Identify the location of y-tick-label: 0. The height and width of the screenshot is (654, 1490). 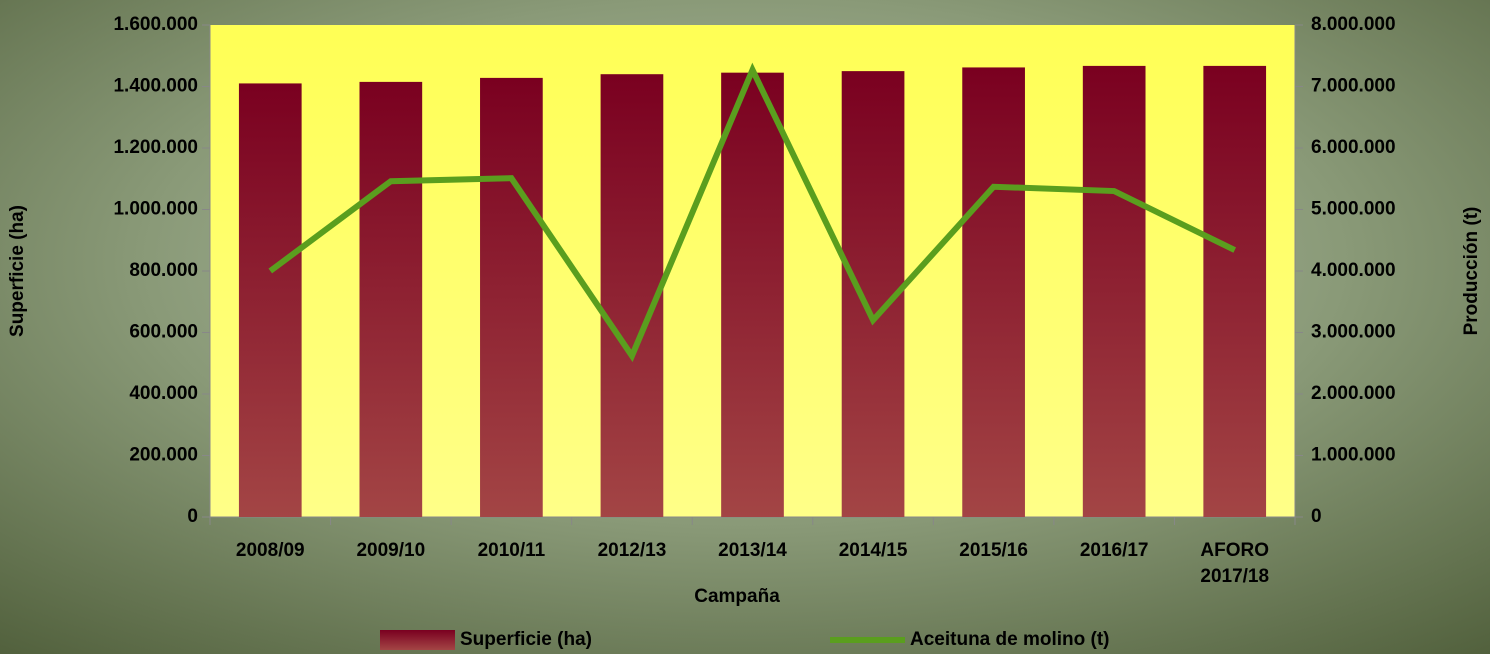
(192, 516).